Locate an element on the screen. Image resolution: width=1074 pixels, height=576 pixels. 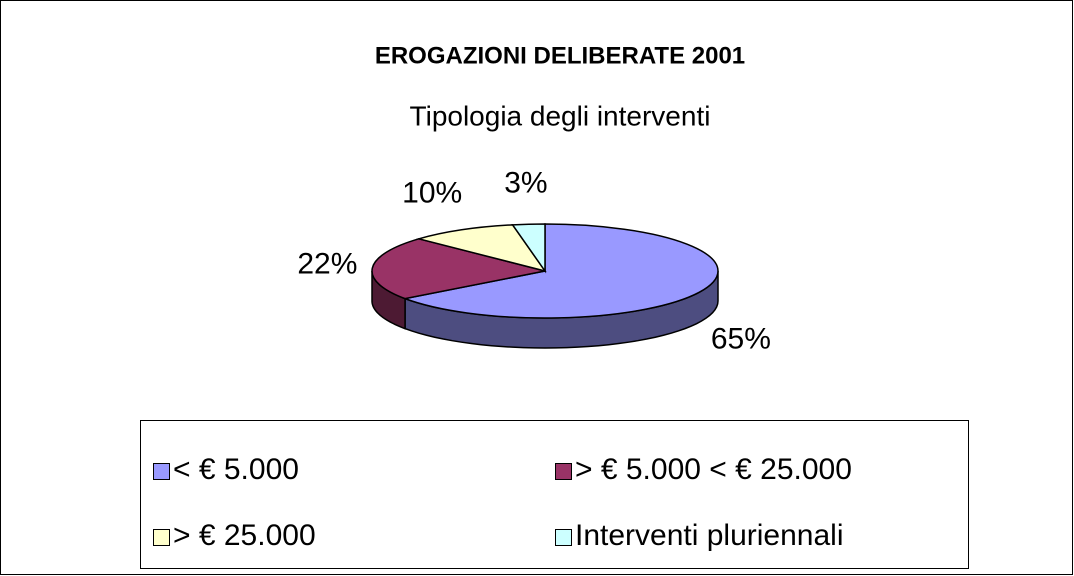
data-label: 3% is located at coordinates (525, 182).